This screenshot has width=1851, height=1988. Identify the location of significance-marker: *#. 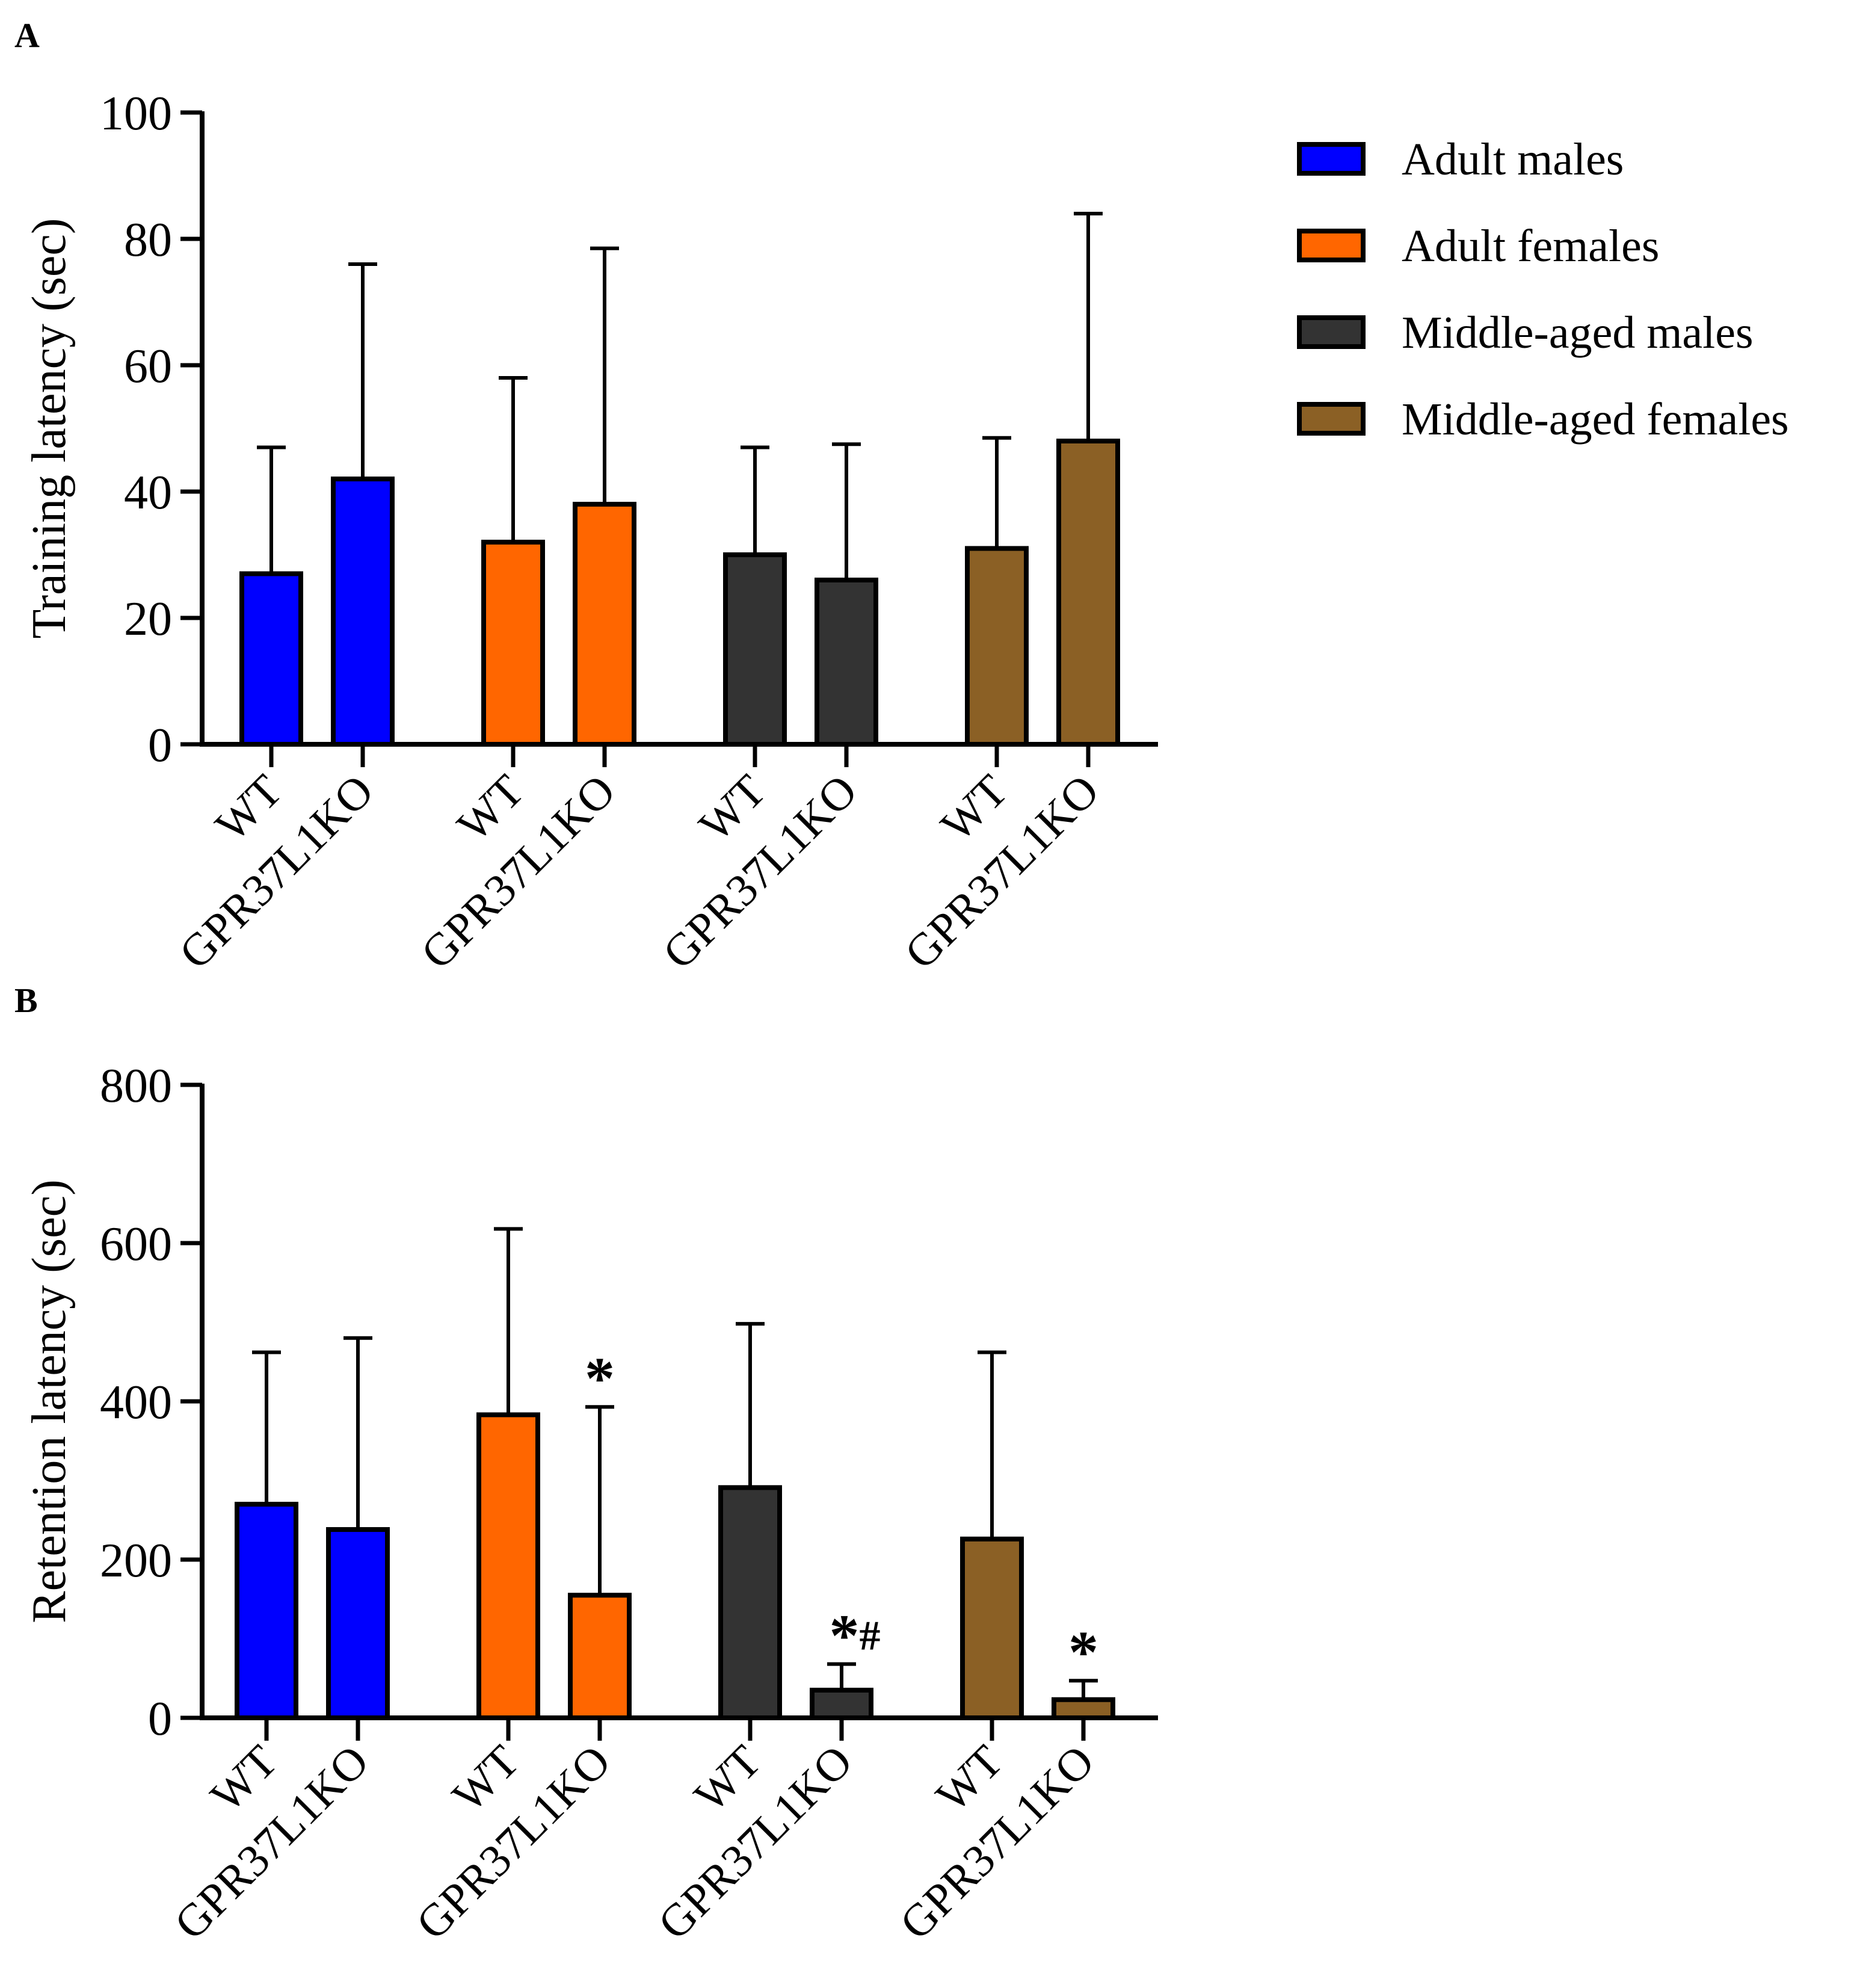
(855, 1635).